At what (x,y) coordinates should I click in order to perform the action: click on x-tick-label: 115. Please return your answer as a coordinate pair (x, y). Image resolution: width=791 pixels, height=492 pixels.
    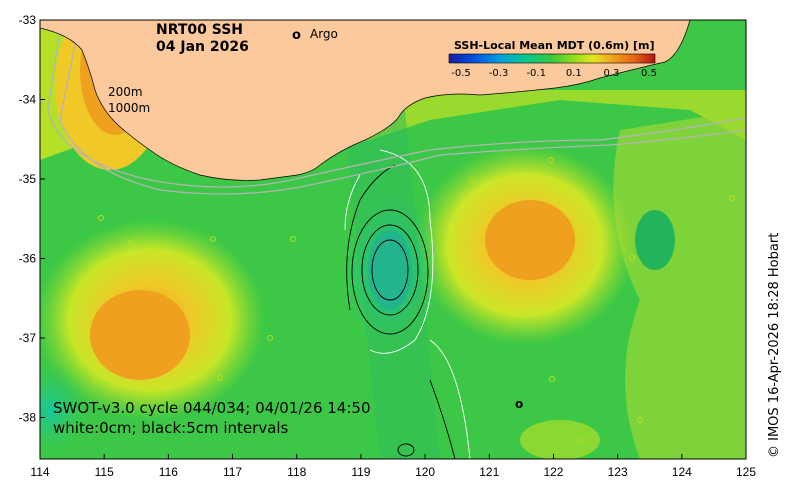
    Looking at the image, I should click on (104, 472).